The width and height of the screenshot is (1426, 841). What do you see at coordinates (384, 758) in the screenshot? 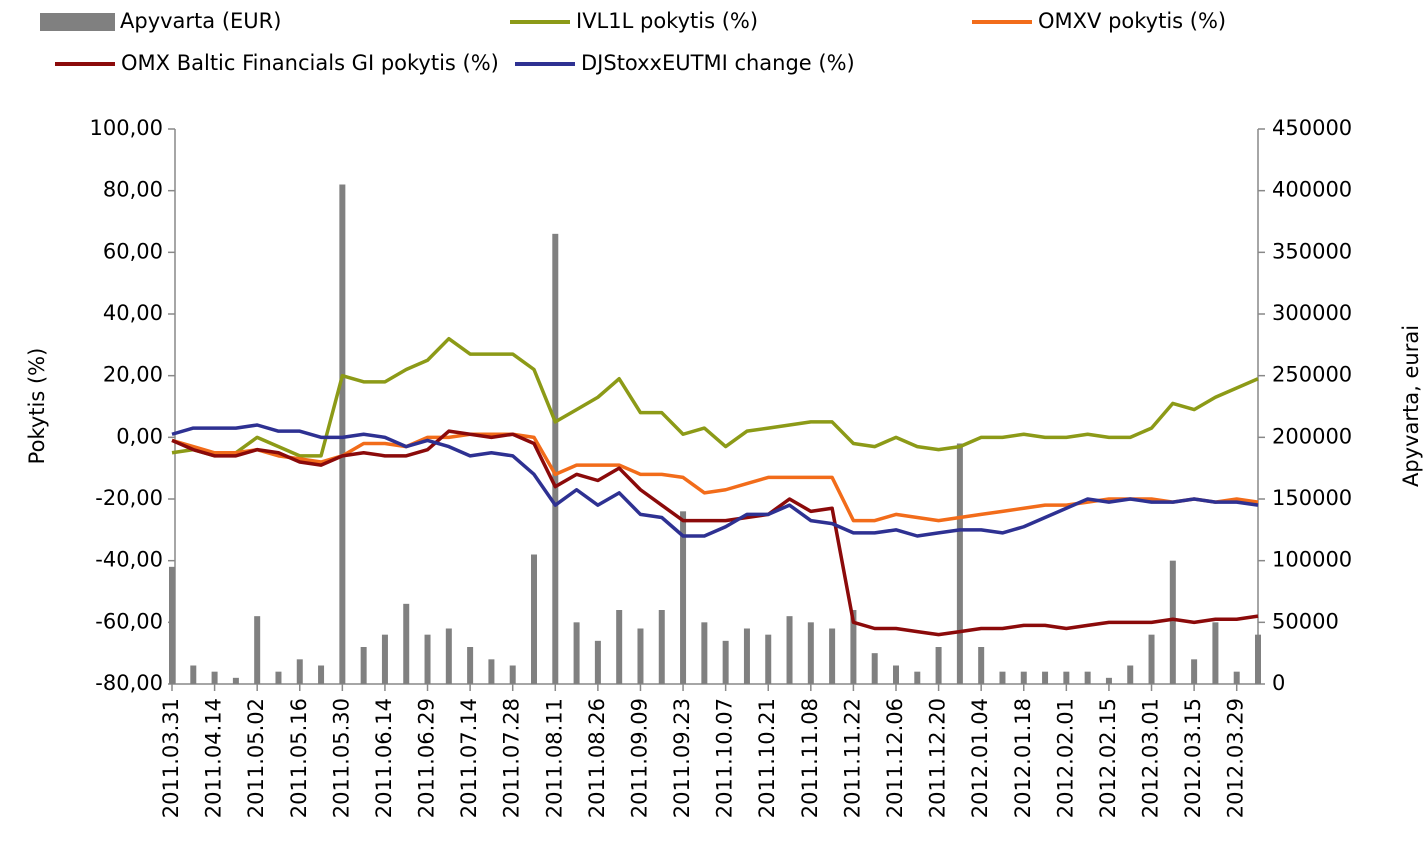
I see `x-tick-label: 2011.06.14` at bounding box center [384, 758].